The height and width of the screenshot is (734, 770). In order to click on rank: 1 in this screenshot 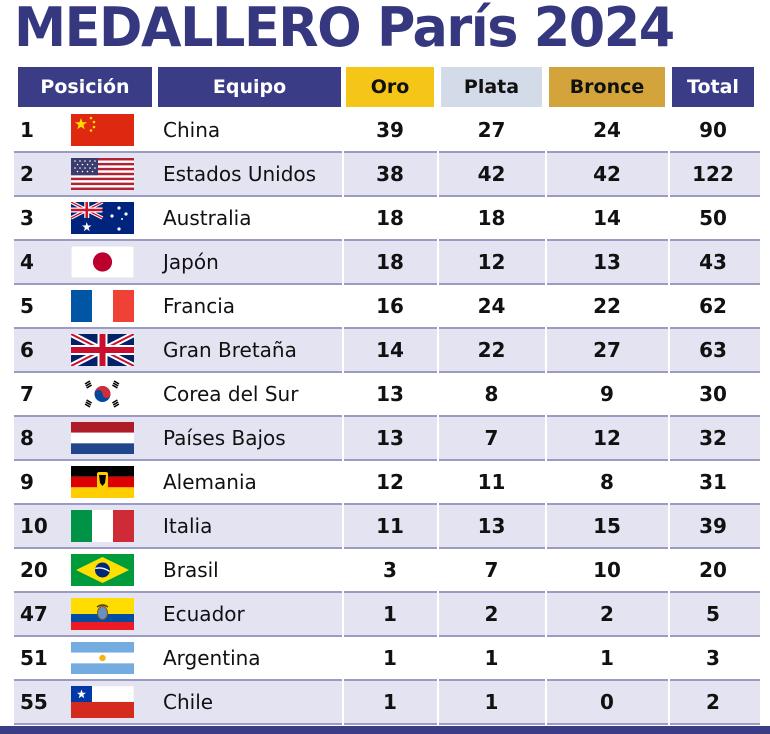, I will do `click(27, 130)`.